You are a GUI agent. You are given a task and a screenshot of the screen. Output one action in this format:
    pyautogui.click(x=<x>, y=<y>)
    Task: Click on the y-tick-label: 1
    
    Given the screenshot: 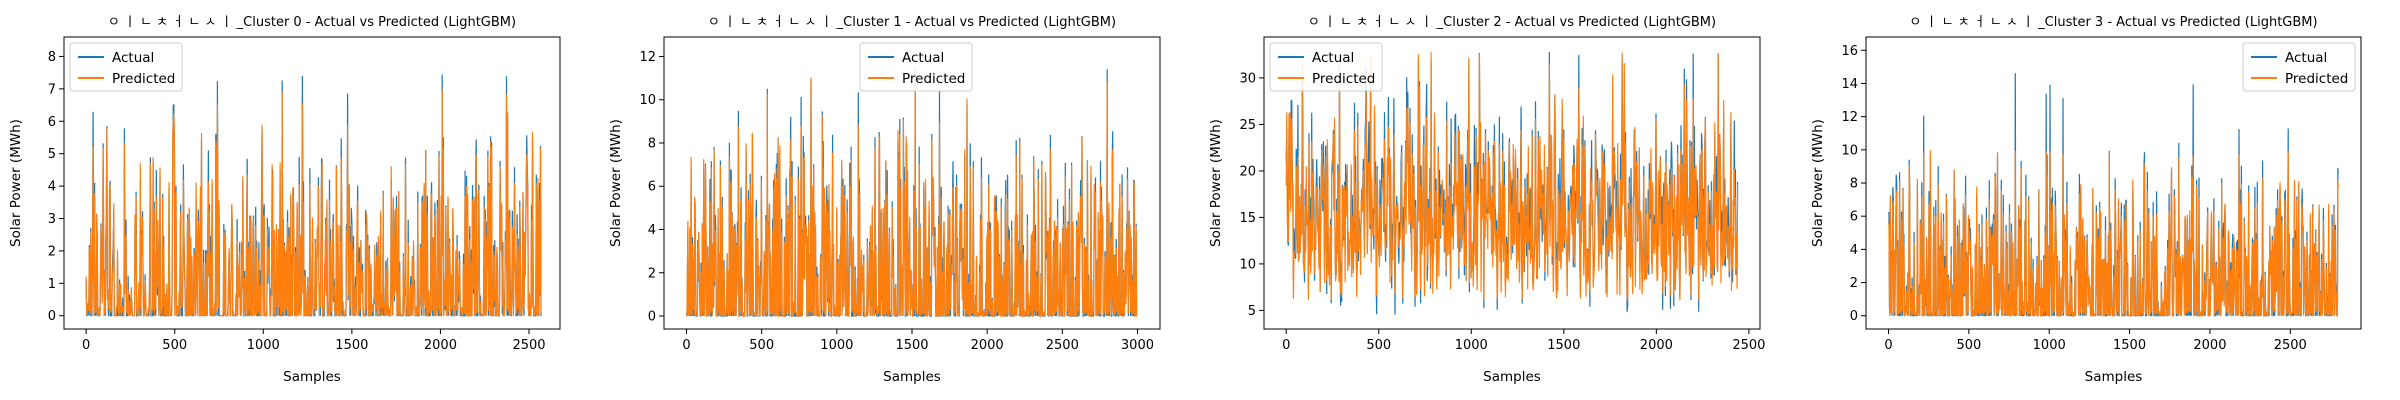 What is the action you would take?
    pyautogui.click(x=52, y=284)
    